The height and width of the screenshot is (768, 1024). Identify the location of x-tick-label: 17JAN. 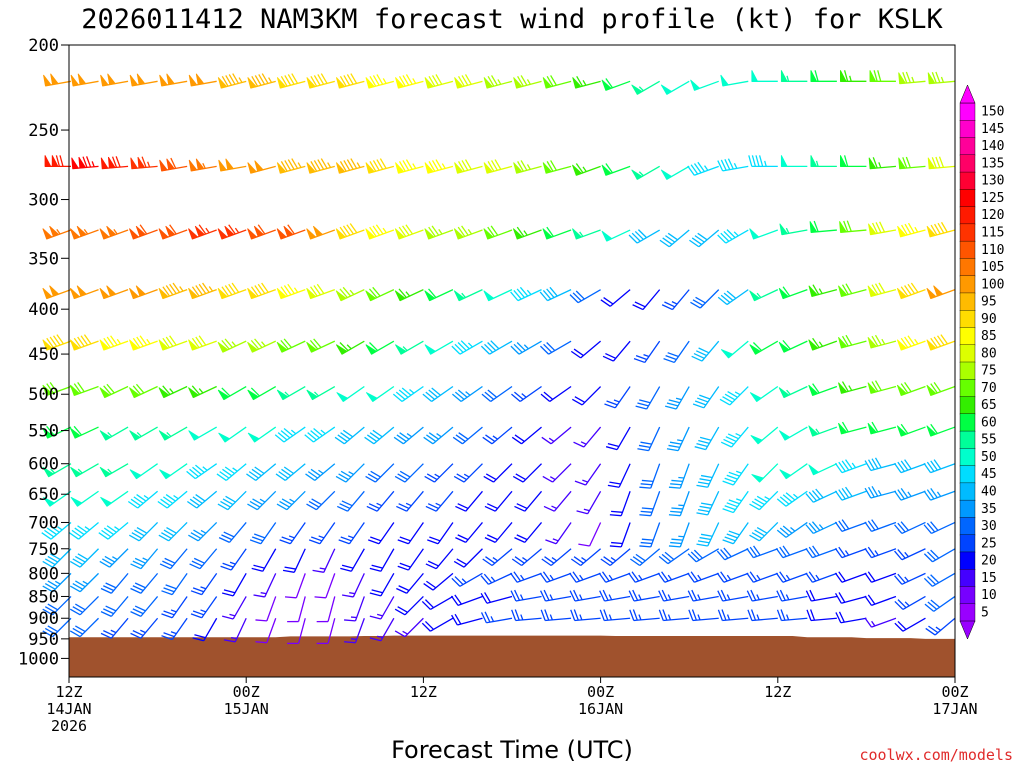
(954, 709).